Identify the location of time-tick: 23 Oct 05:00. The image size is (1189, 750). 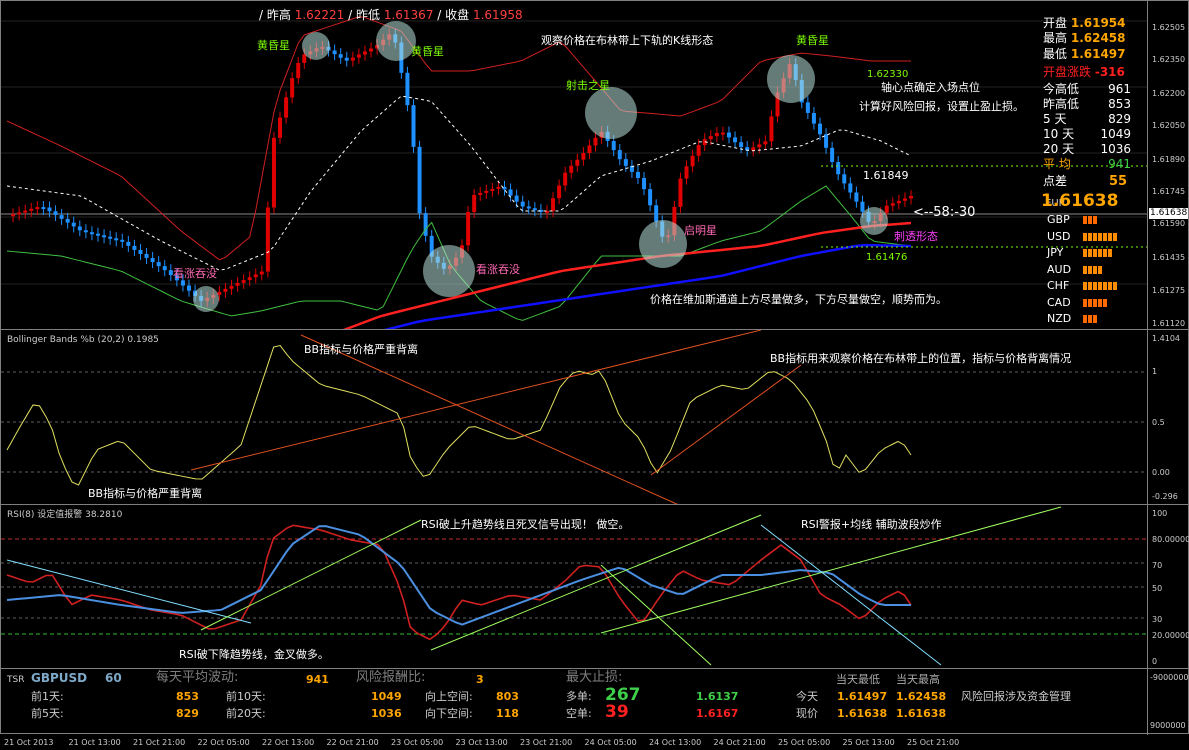
(417, 742).